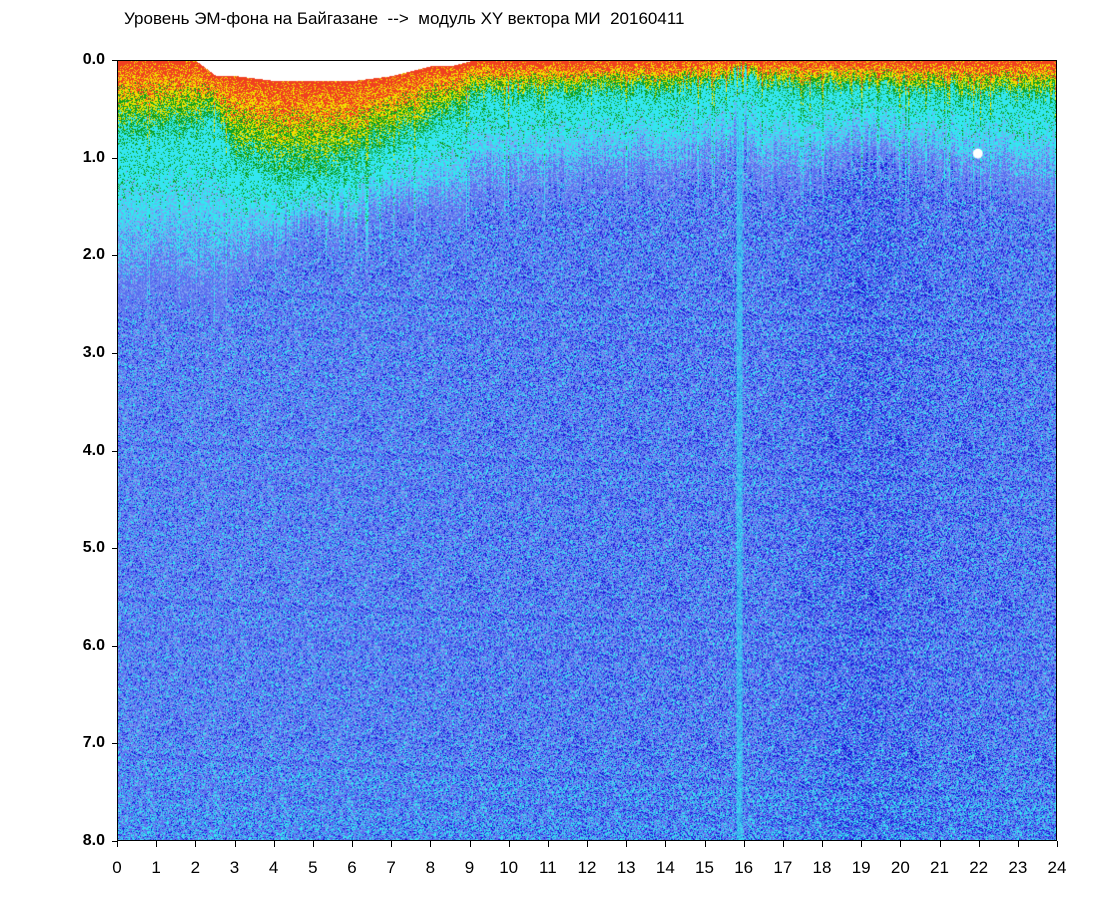  I want to click on x-tick-label: 9, so click(469, 867).